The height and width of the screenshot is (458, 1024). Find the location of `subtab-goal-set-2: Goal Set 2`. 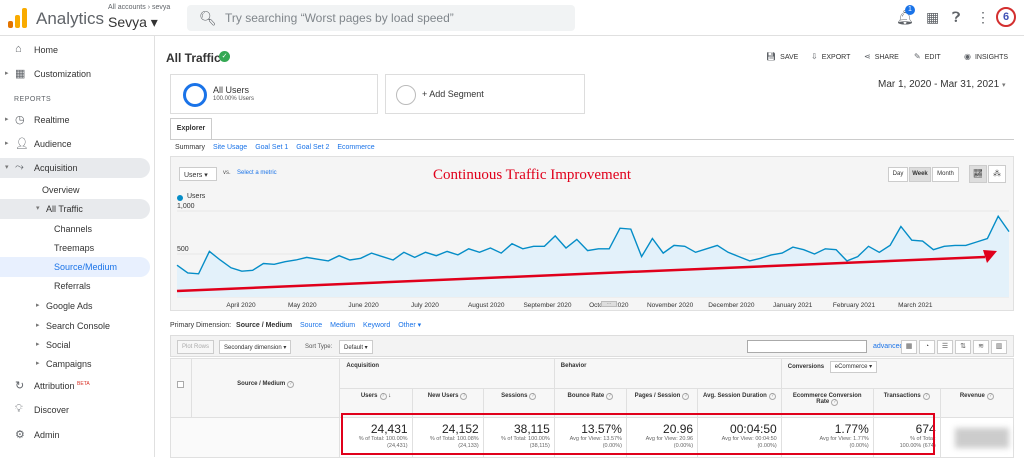

subtab-goal-set-2: Goal Set 2 is located at coordinates (313, 147).